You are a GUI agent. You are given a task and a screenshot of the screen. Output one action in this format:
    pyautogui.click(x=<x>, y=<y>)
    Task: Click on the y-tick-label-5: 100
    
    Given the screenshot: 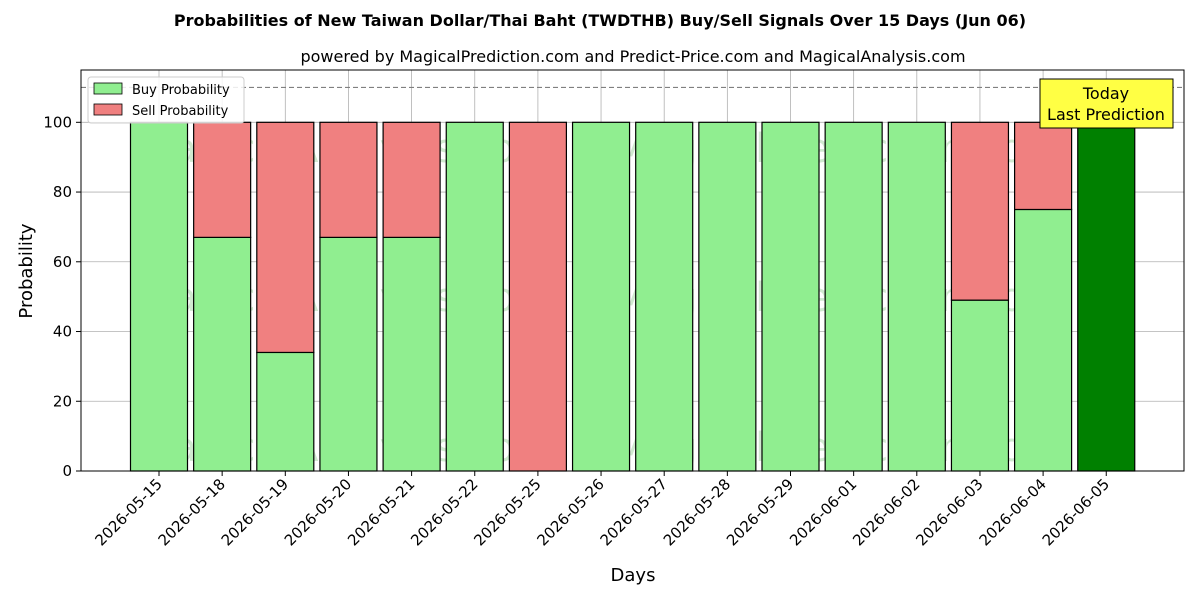 What is the action you would take?
    pyautogui.click(x=57, y=122)
    